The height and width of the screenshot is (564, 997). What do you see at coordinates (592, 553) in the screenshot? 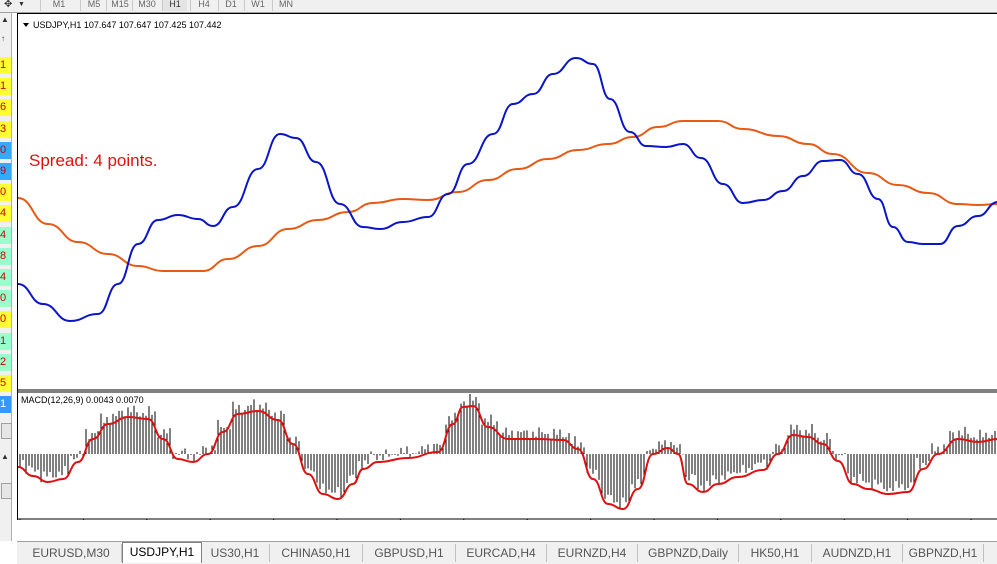
I see `tab-eurnzd-h4: EURNZD,H4` at bounding box center [592, 553].